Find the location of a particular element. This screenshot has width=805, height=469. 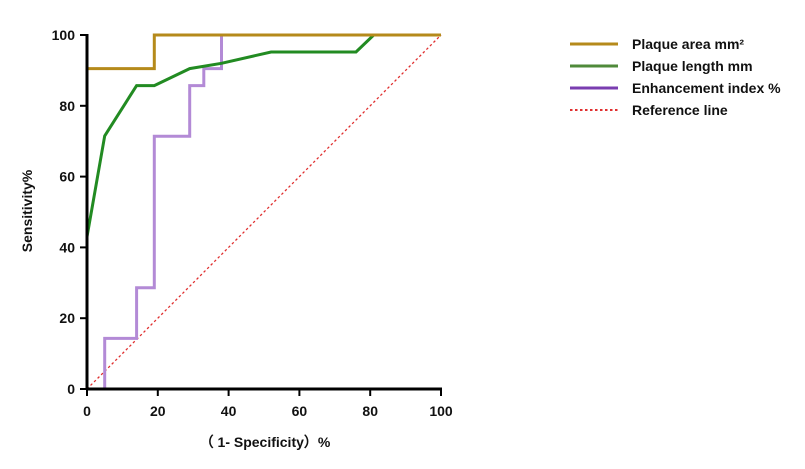

legend-label: Plaque area mm² is located at coordinates (688, 44).